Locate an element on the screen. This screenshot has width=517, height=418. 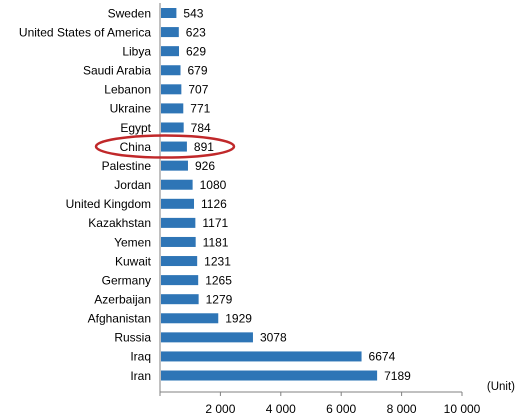
category-label: Iran is located at coordinates (140, 376).